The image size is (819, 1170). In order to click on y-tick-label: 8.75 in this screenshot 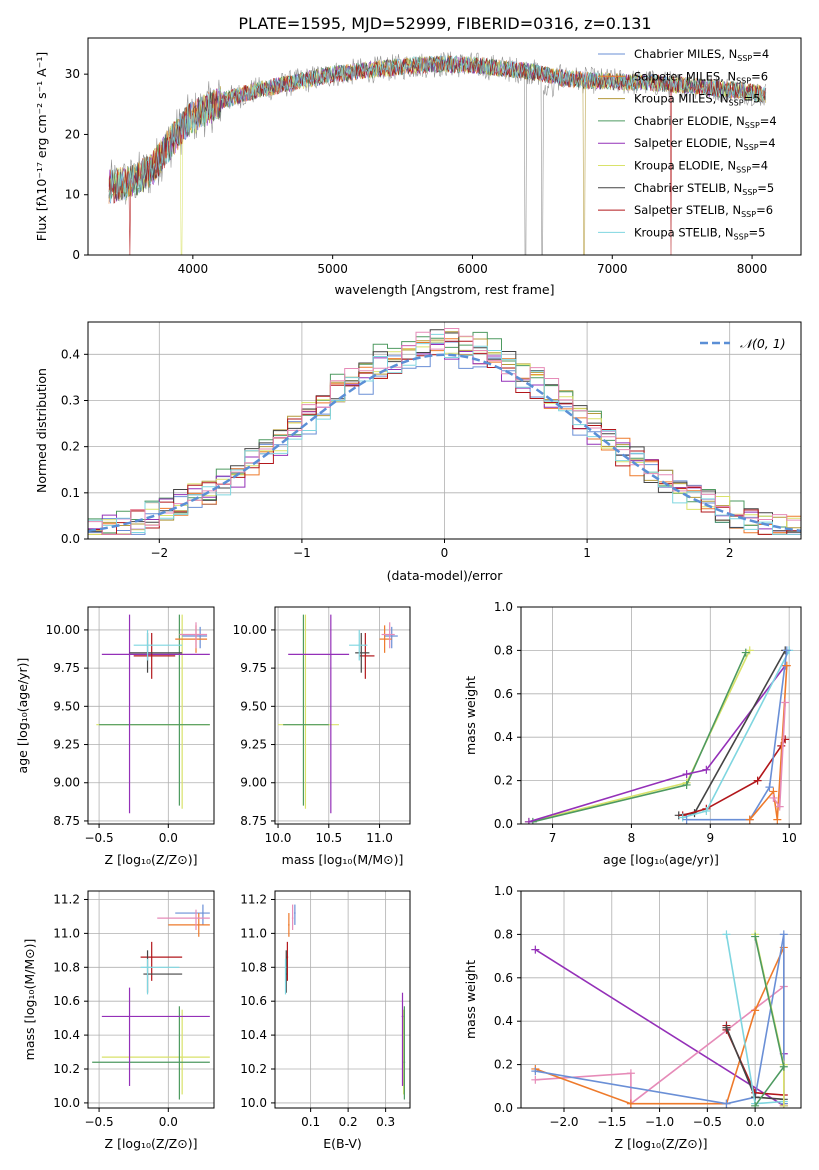, I will do `click(66, 821)`.